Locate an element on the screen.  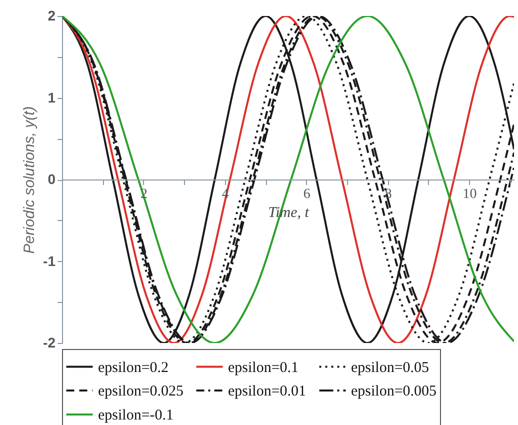
legend-label: epsilon=-0.1 is located at coordinates (136, 416).